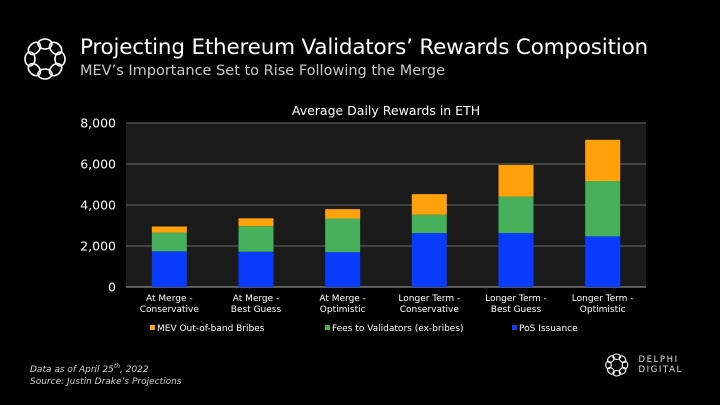  I want to click on brand-name: DELPHI DIGITAL, so click(660, 365).